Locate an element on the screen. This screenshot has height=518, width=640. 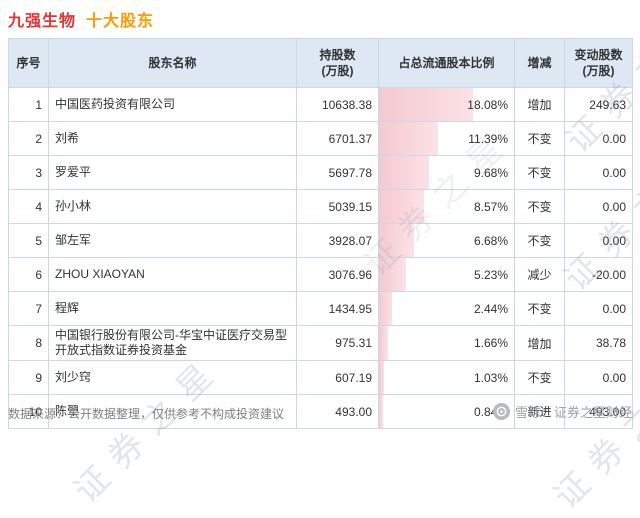
shares-held-cell: 975.31 is located at coordinates (337, 343).